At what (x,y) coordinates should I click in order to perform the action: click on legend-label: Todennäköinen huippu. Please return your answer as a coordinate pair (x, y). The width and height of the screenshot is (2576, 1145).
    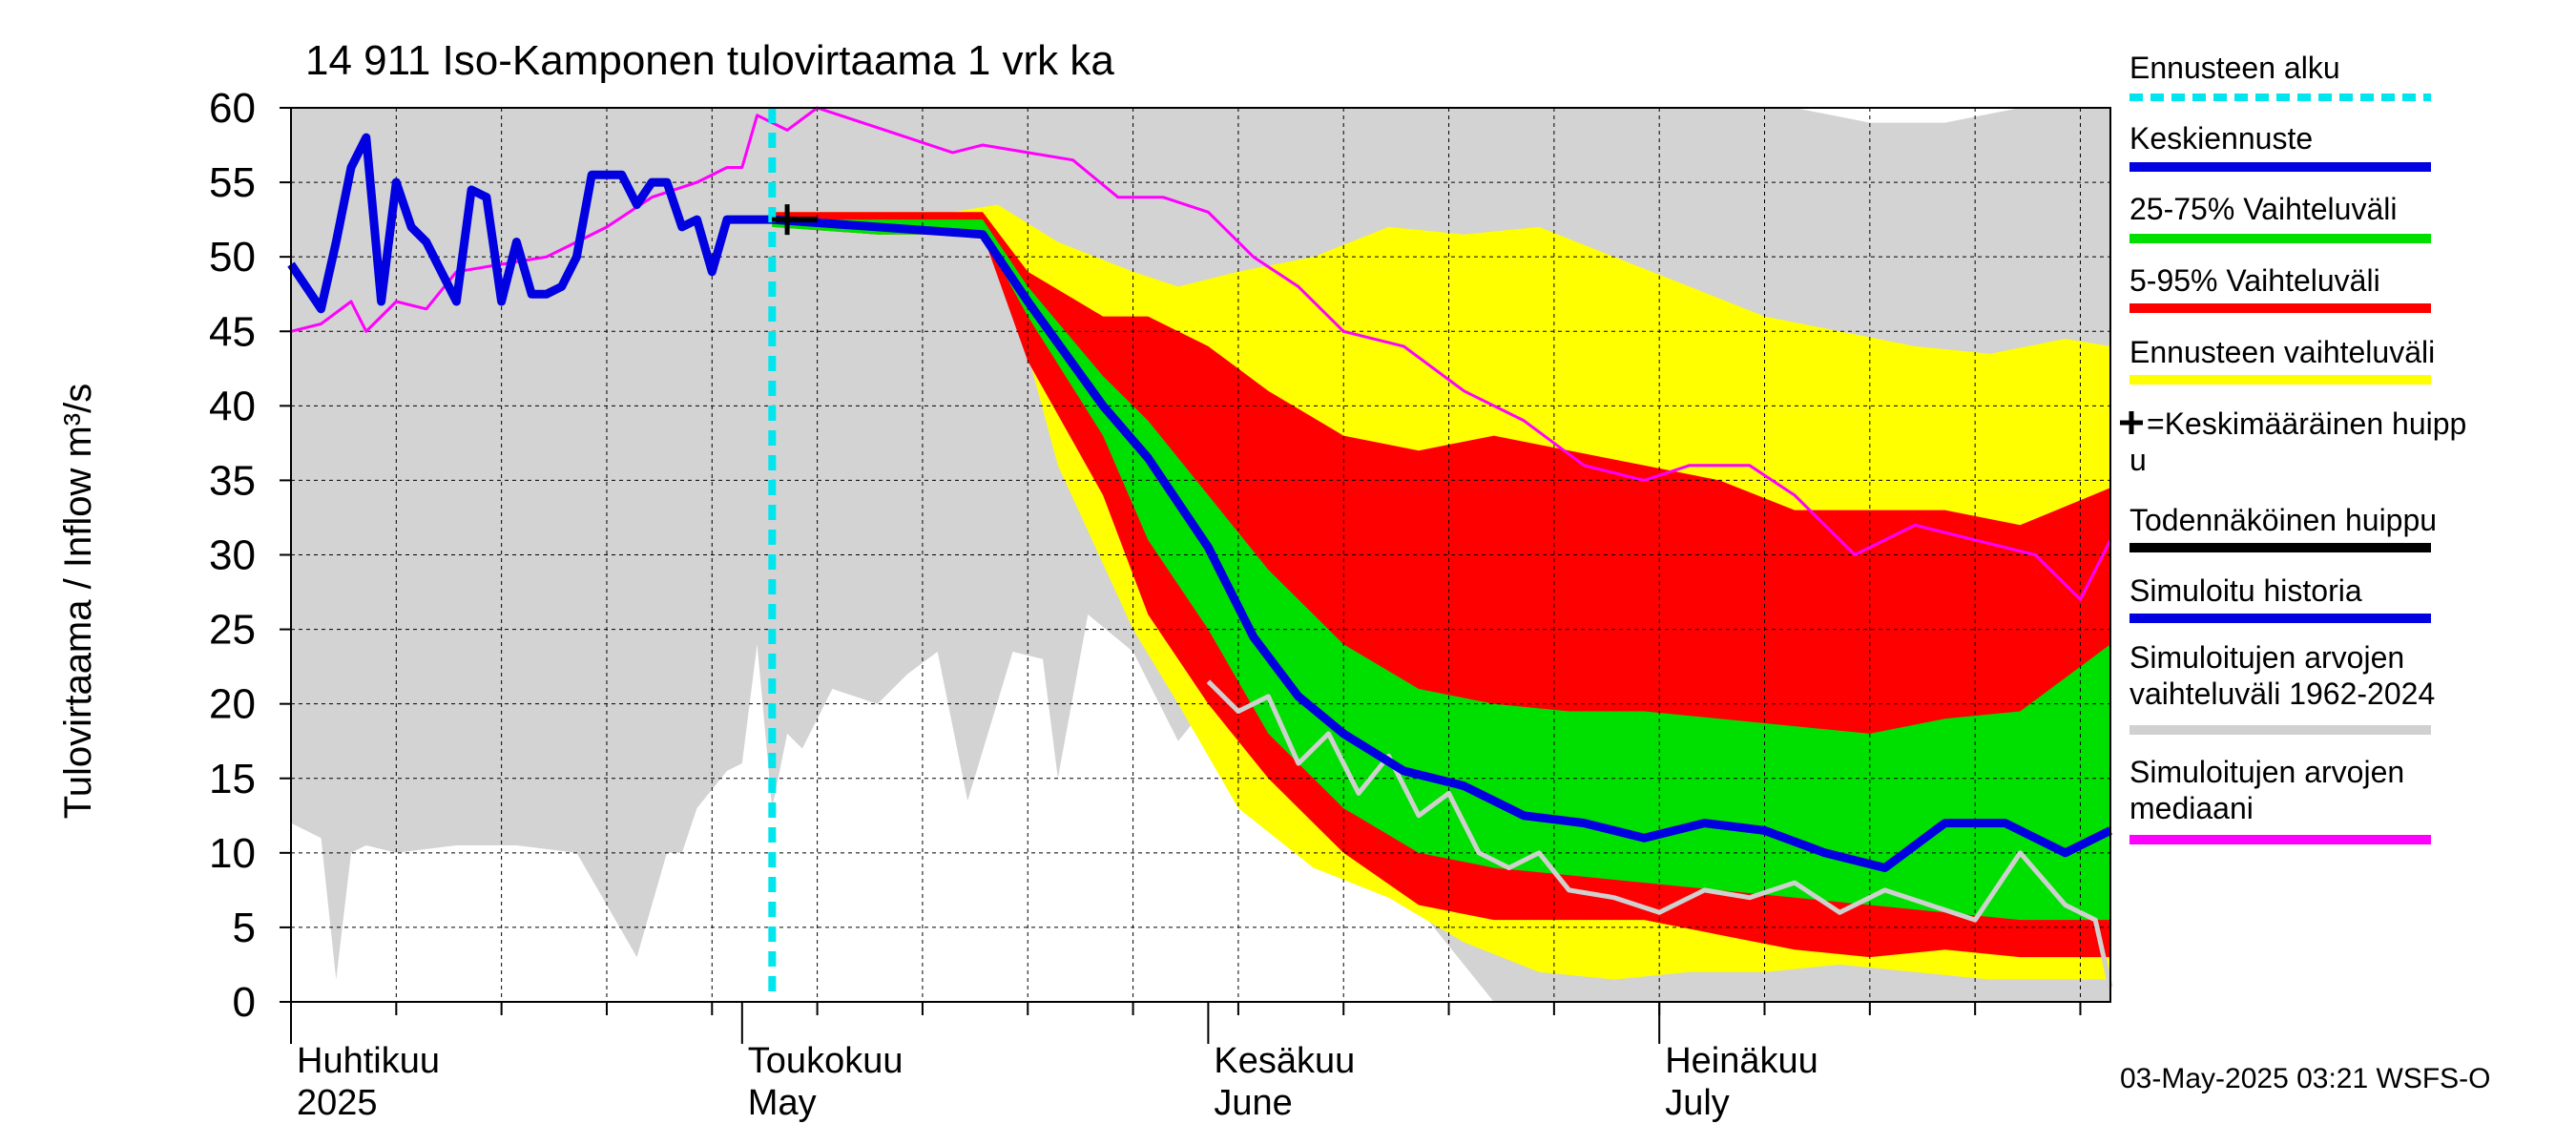
    Looking at the image, I should click on (2283, 520).